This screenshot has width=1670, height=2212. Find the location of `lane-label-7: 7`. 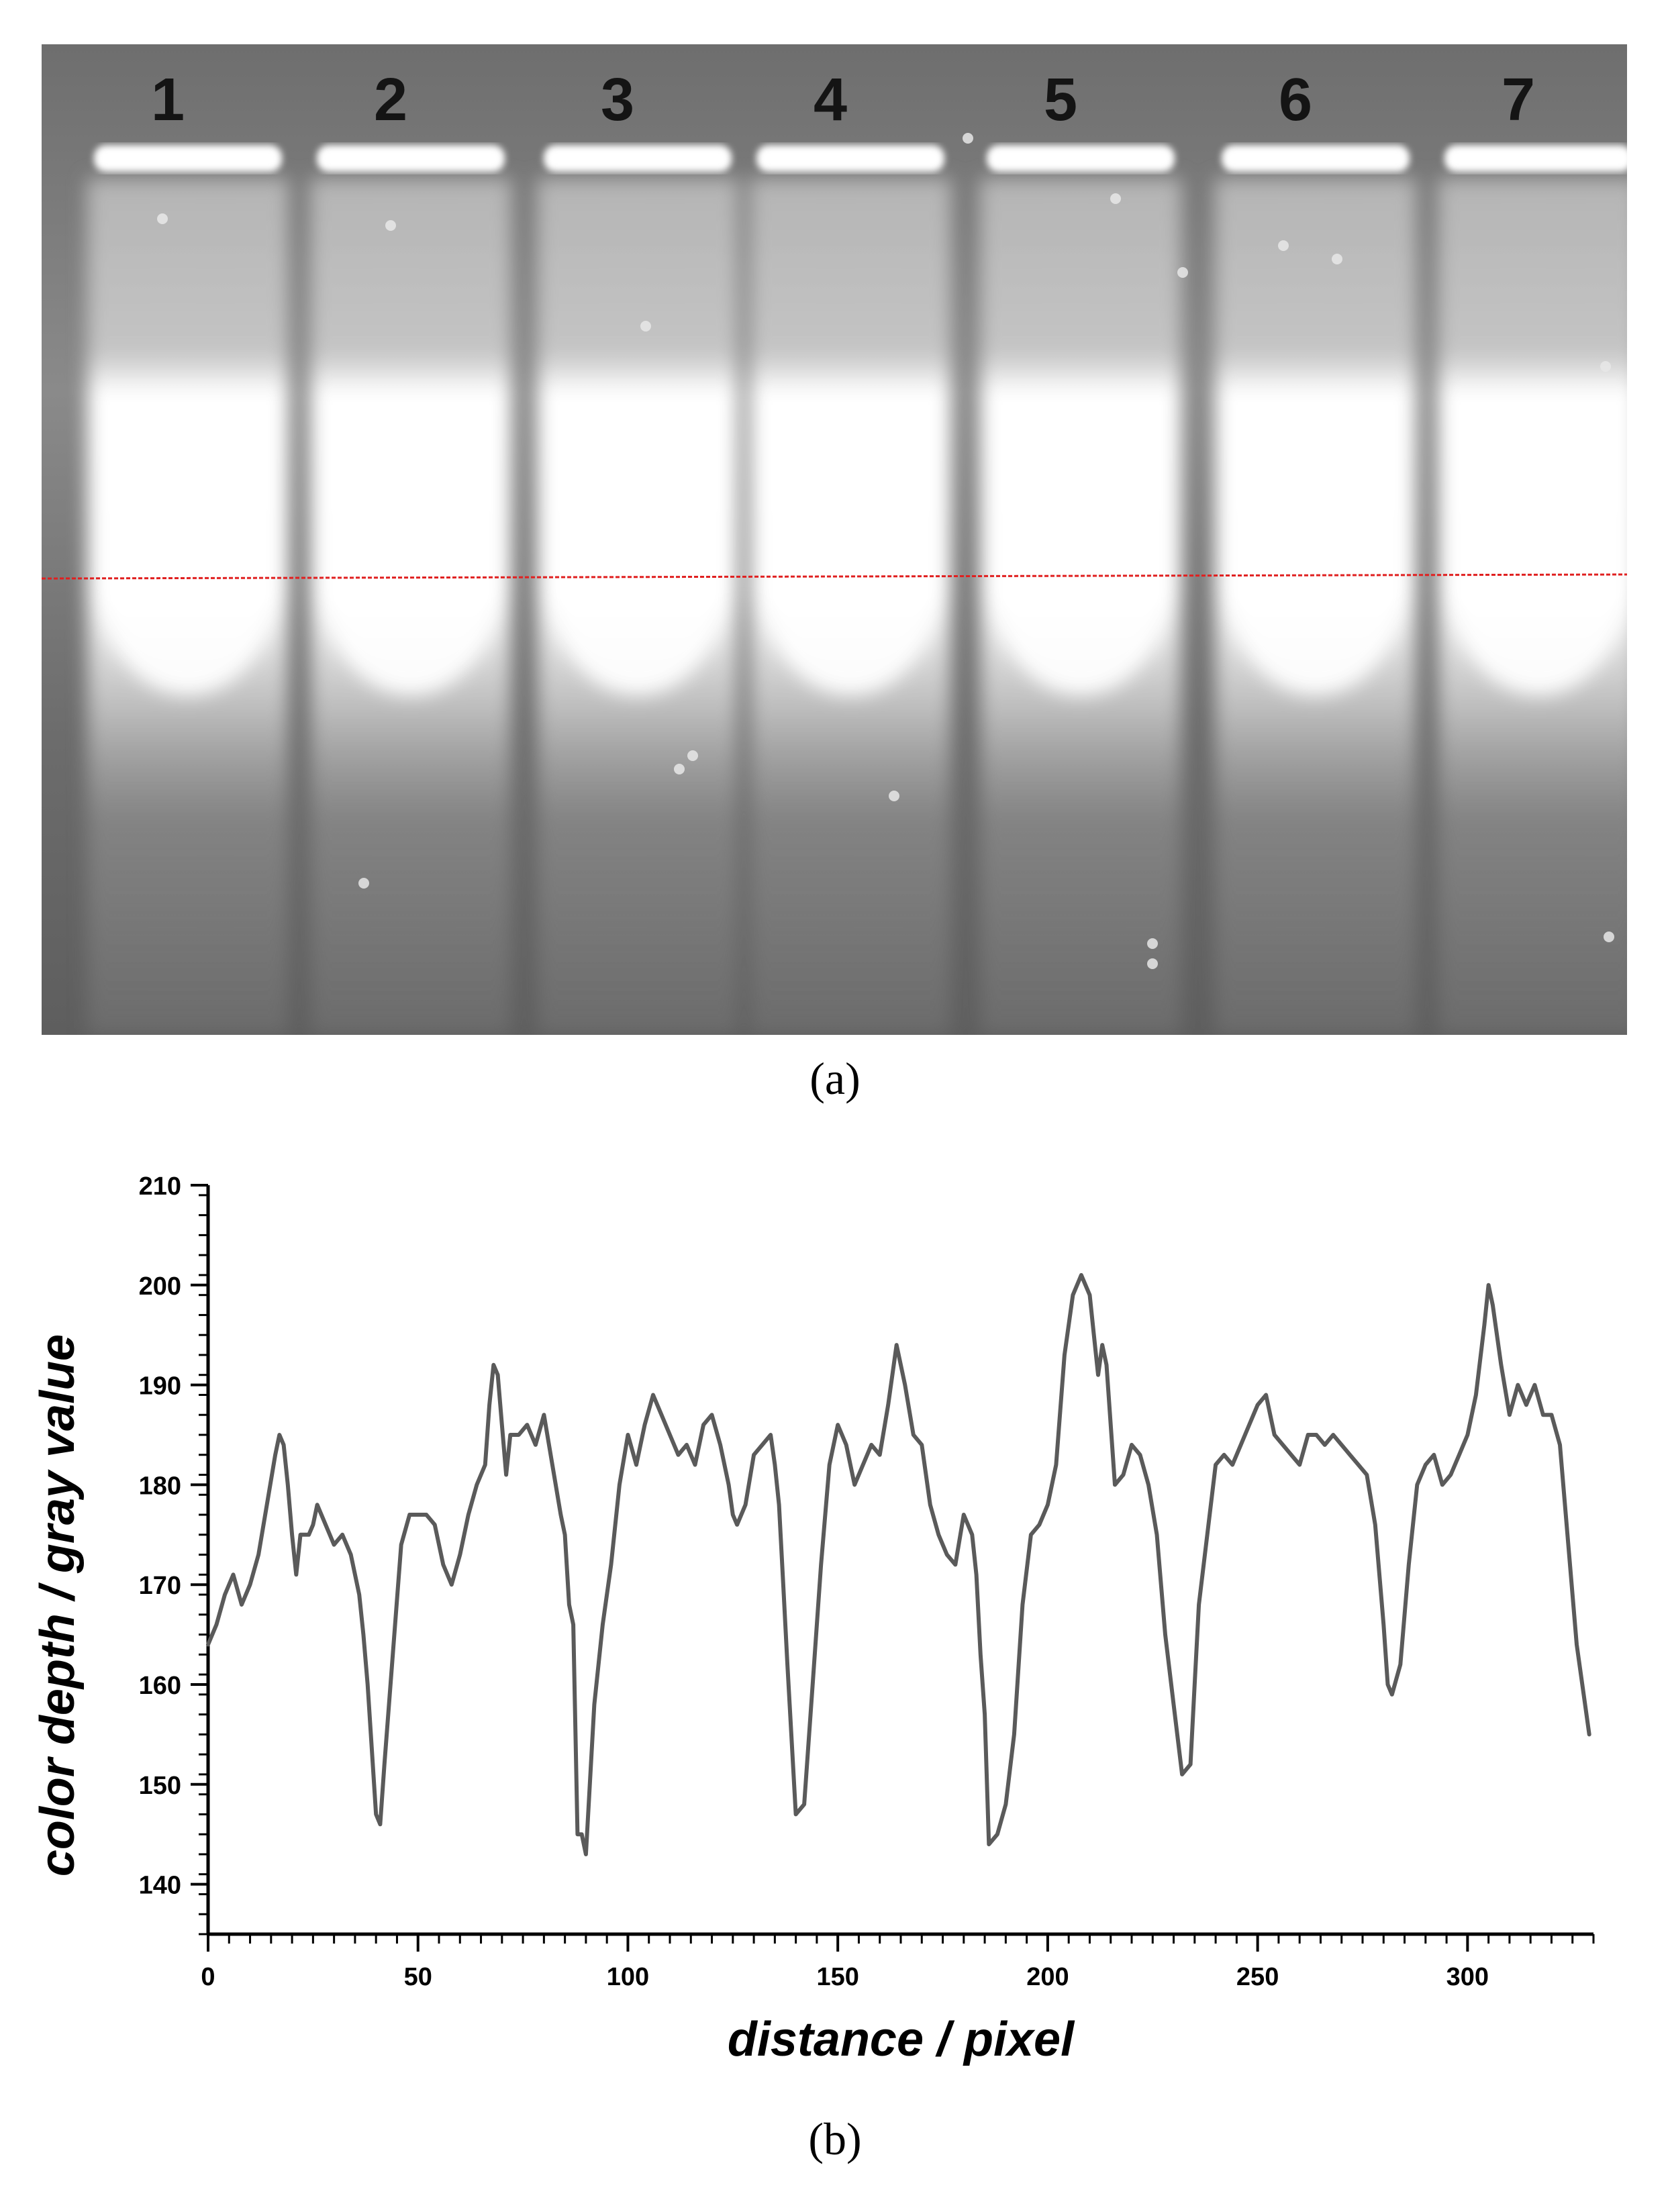

lane-label-7: 7 is located at coordinates (1519, 100).